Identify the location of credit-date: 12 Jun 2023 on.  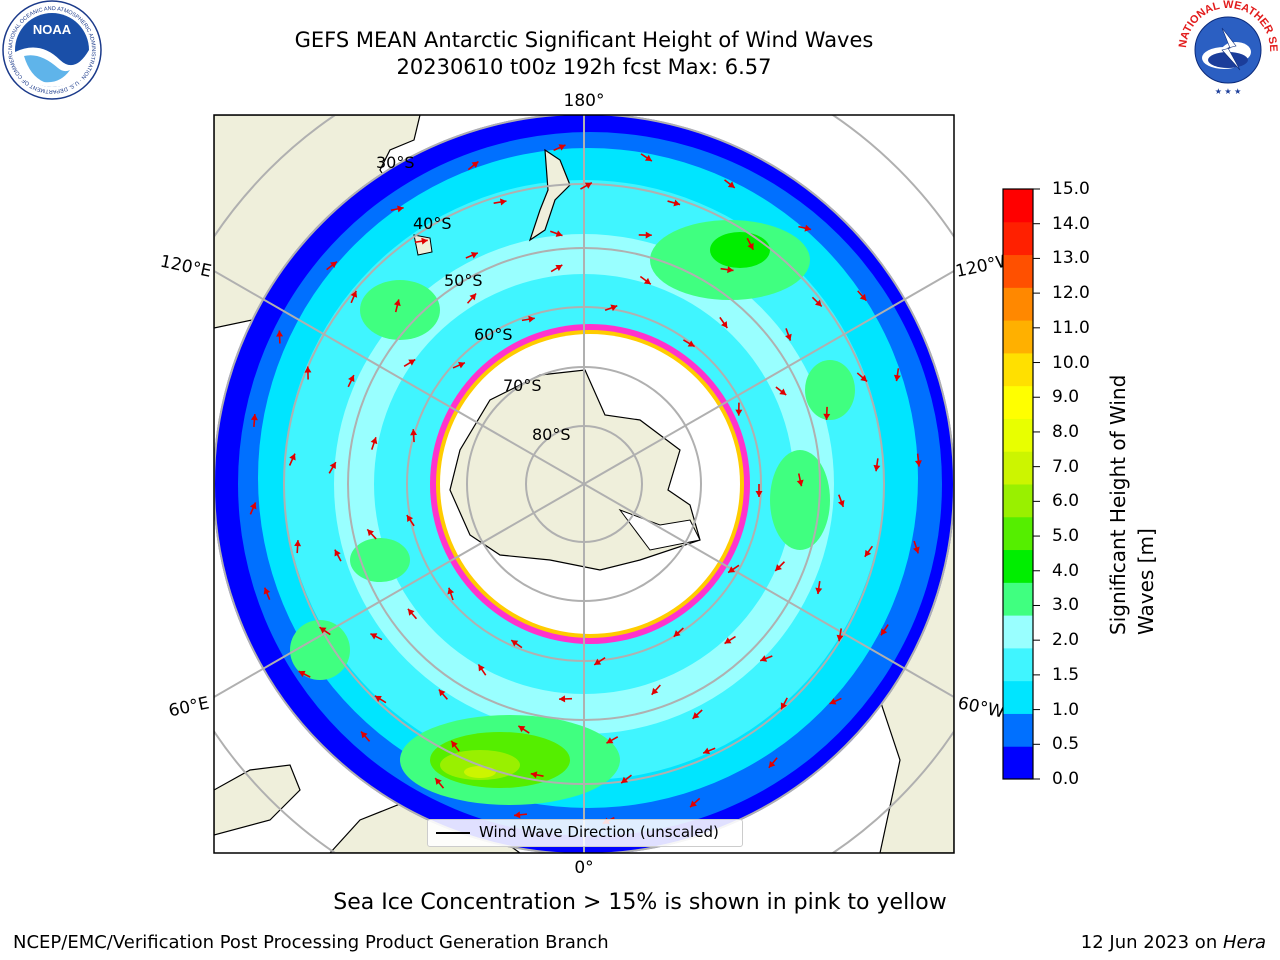
(1151, 942).